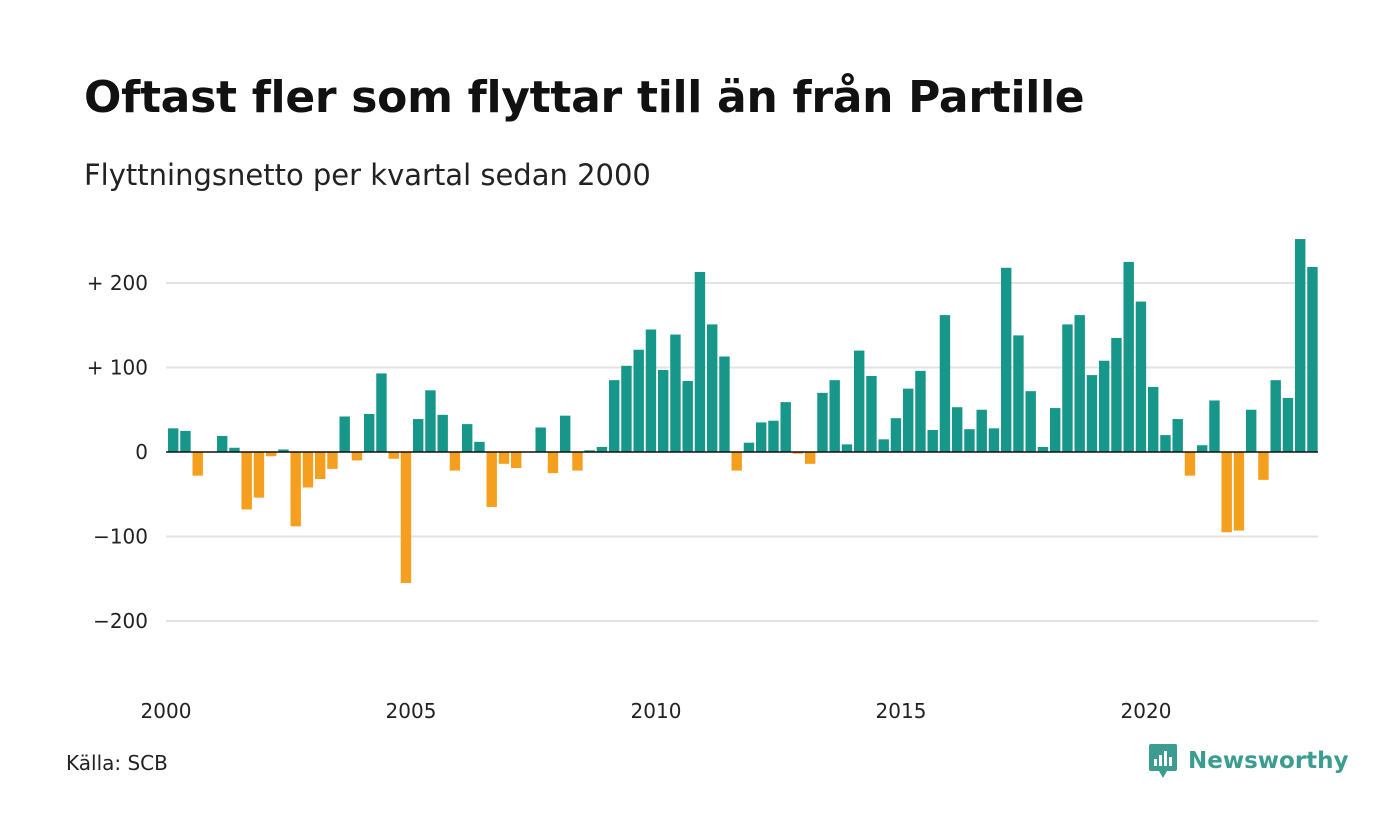 The width and height of the screenshot is (1400, 840). I want to click on y-tick-label: + 200, so click(117, 283).